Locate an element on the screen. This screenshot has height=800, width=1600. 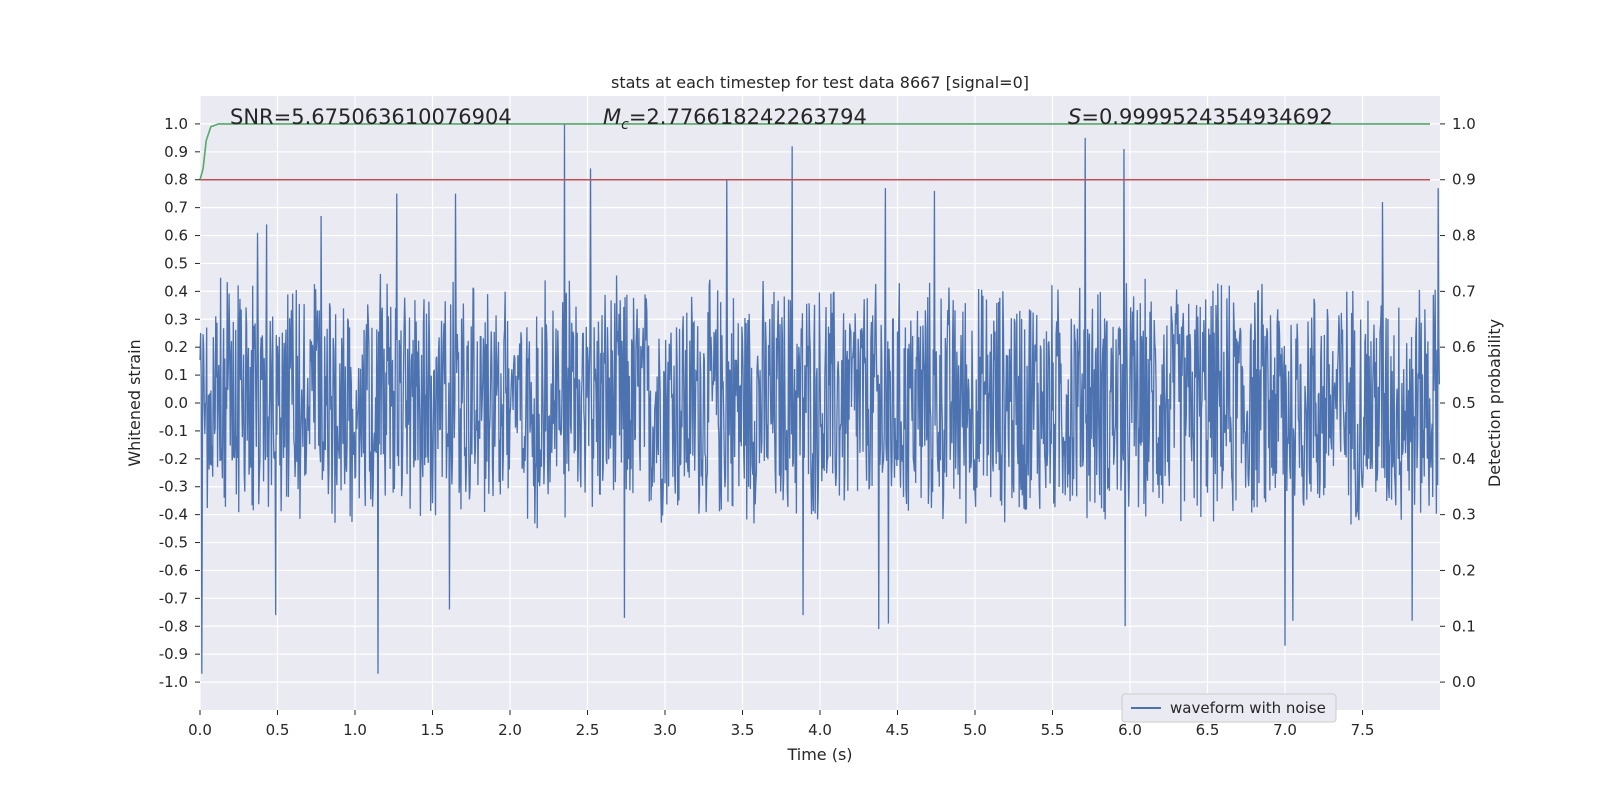
x-tick-label: 4.5 is located at coordinates (898, 730).